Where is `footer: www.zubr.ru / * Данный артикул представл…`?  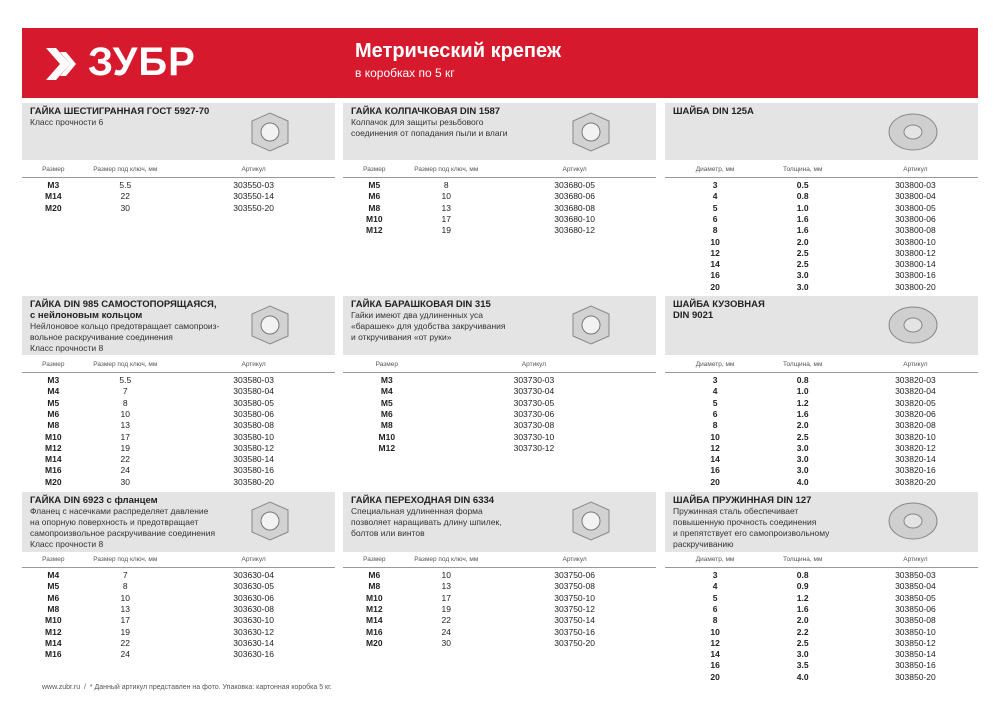
footer: www.zubr.ru / * Данный артикул представл… is located at coordinates (187, 687).